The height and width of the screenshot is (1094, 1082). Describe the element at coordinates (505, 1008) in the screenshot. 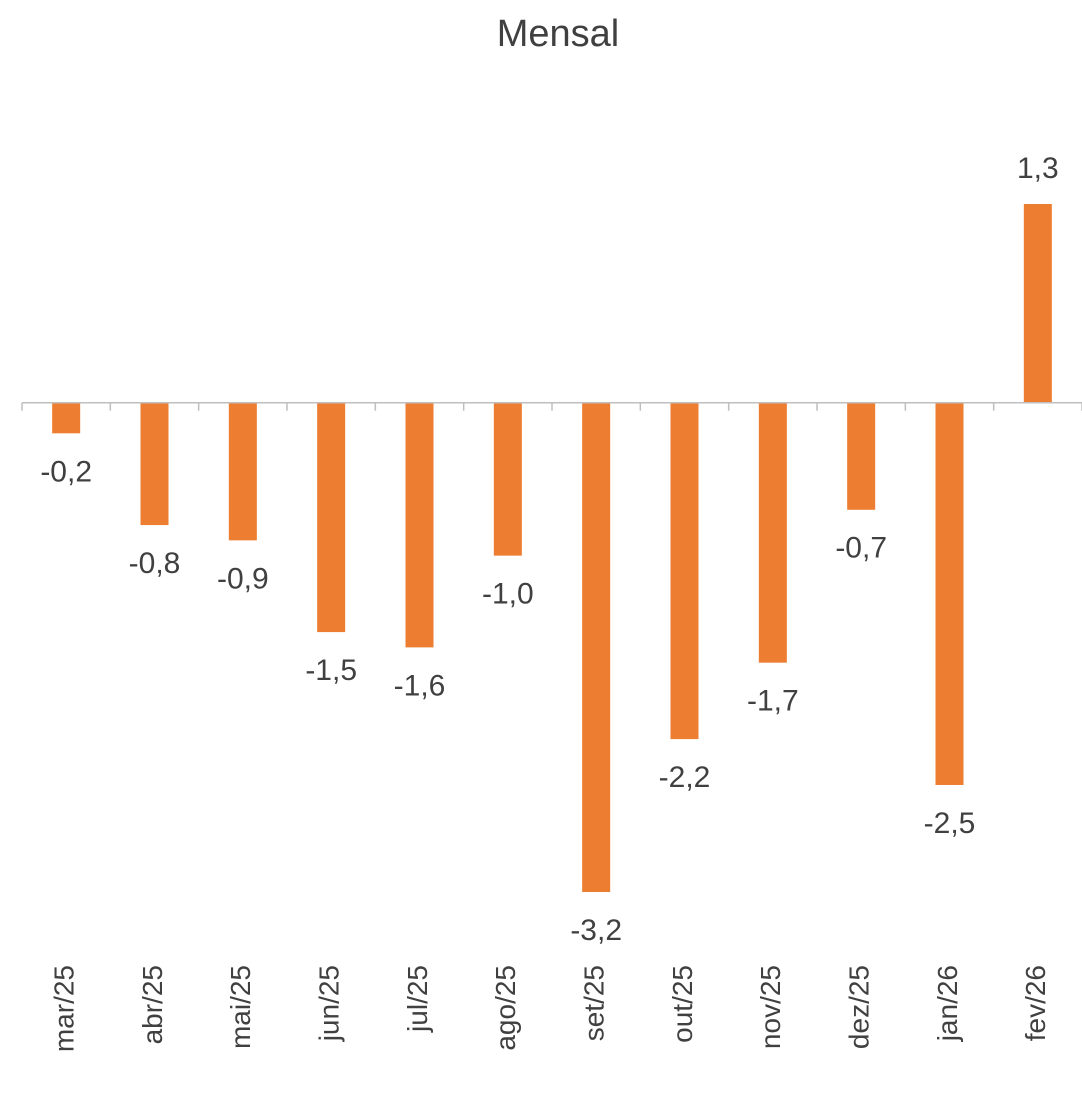

I see `x-tick-label: ago/25` at that location.